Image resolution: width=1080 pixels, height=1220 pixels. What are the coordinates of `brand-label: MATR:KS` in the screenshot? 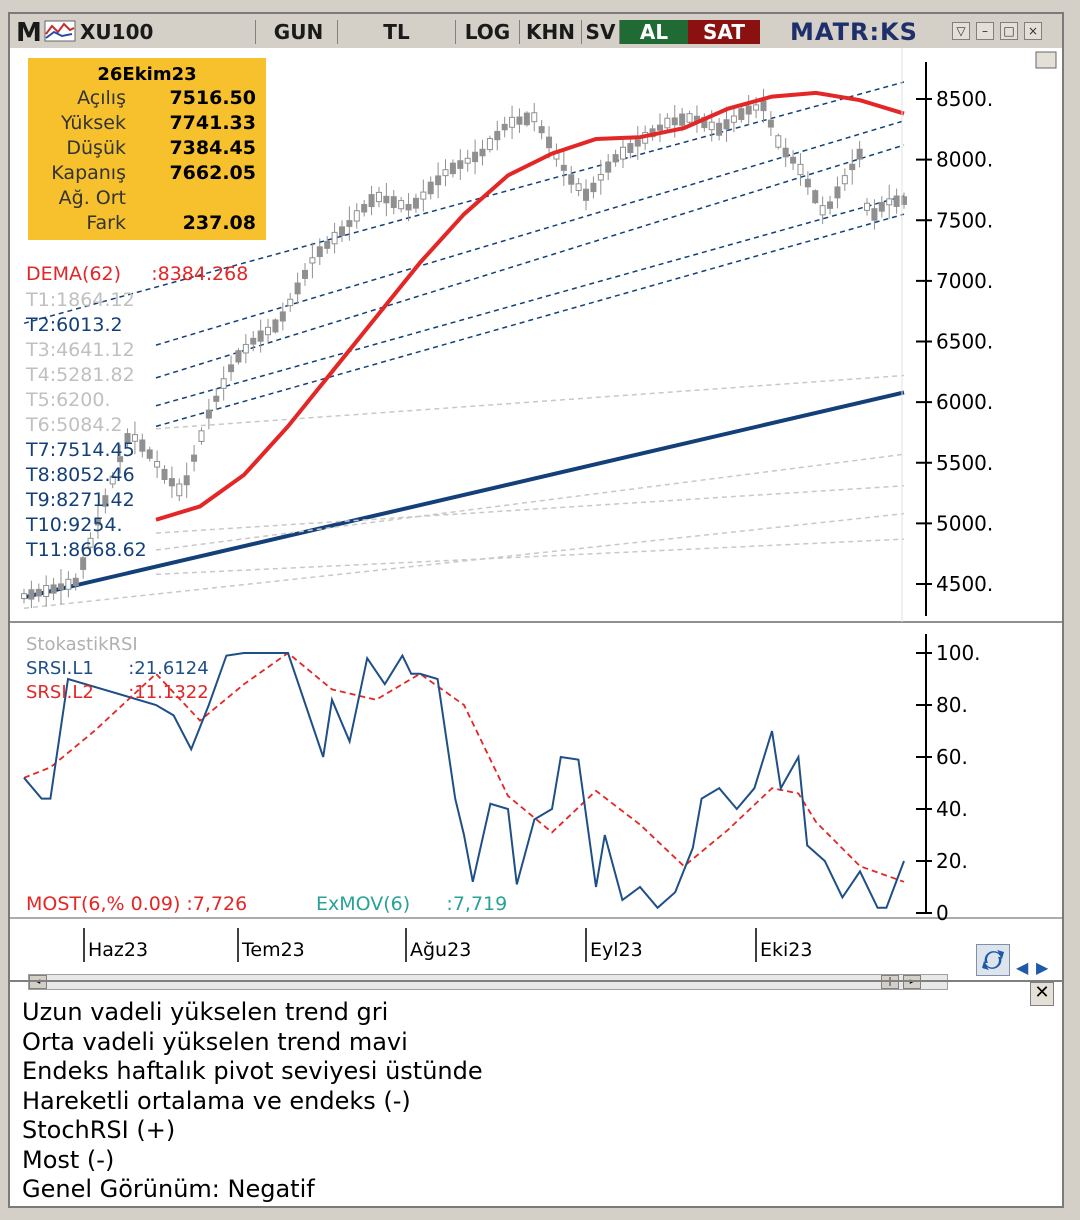 It's located at (854, 32).